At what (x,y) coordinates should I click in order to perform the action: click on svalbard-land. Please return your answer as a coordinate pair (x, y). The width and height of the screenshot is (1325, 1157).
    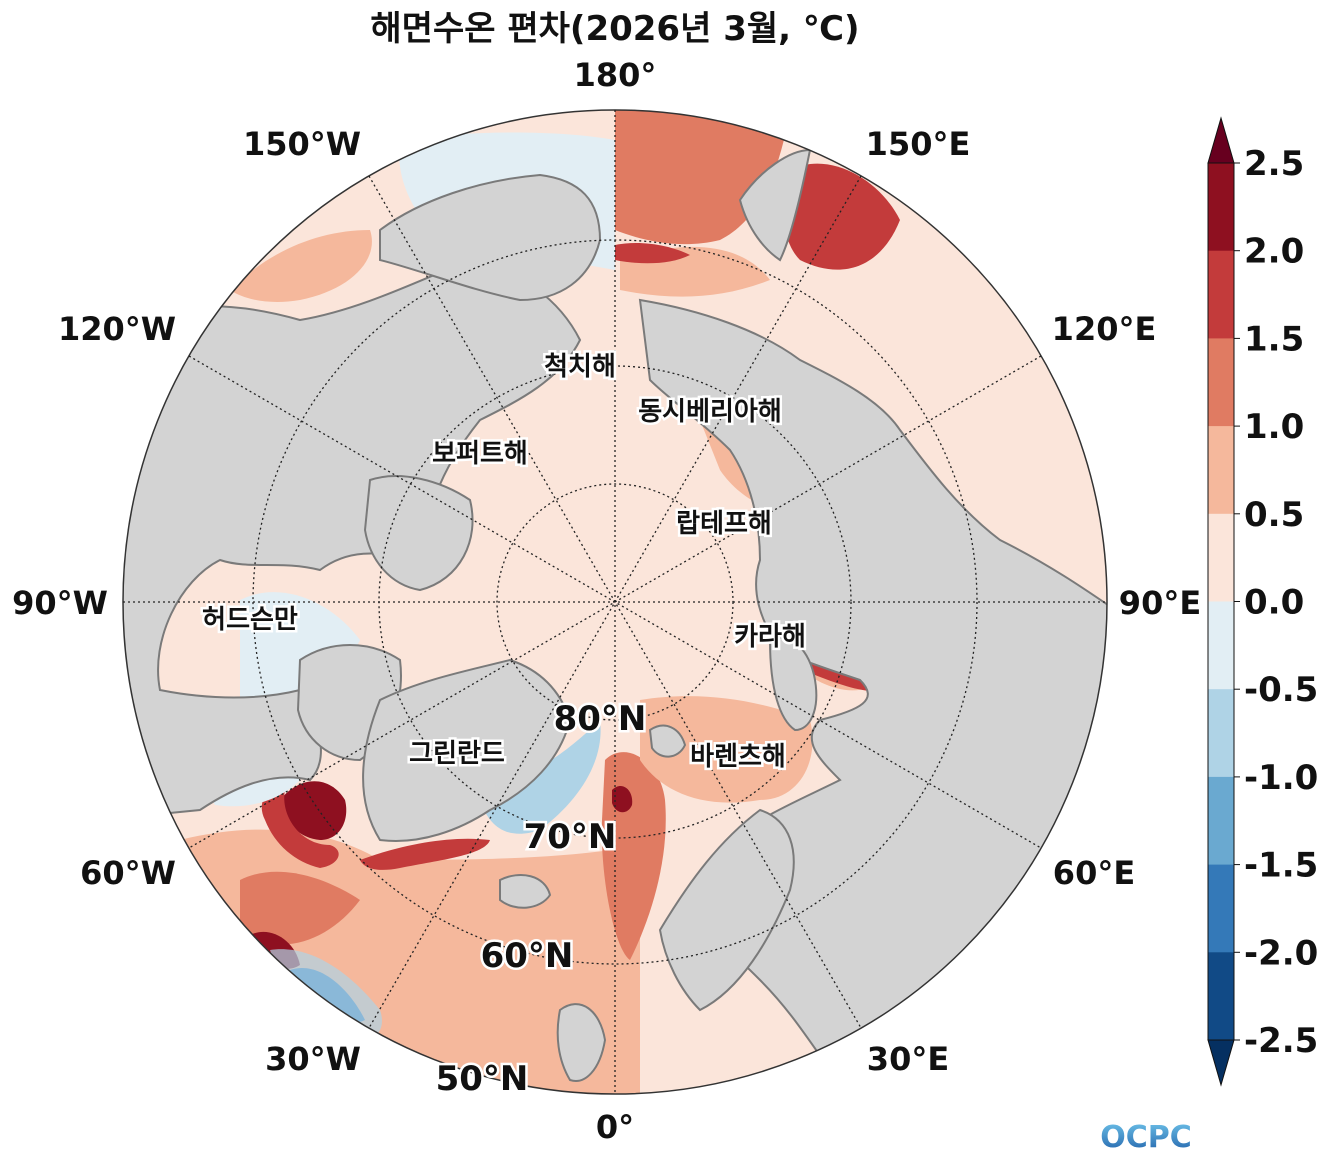
    Looking at the image, I should click on (667, 741).